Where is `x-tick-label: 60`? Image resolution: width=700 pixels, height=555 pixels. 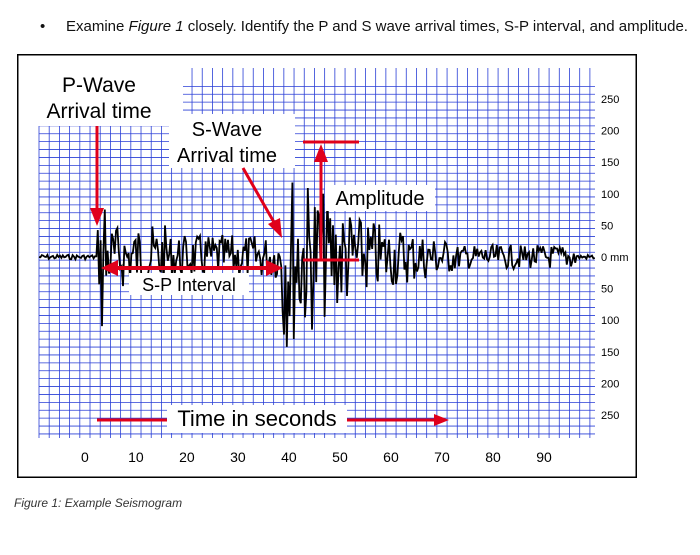 x-tick-label: 60 is located at coordinates (391, 457).